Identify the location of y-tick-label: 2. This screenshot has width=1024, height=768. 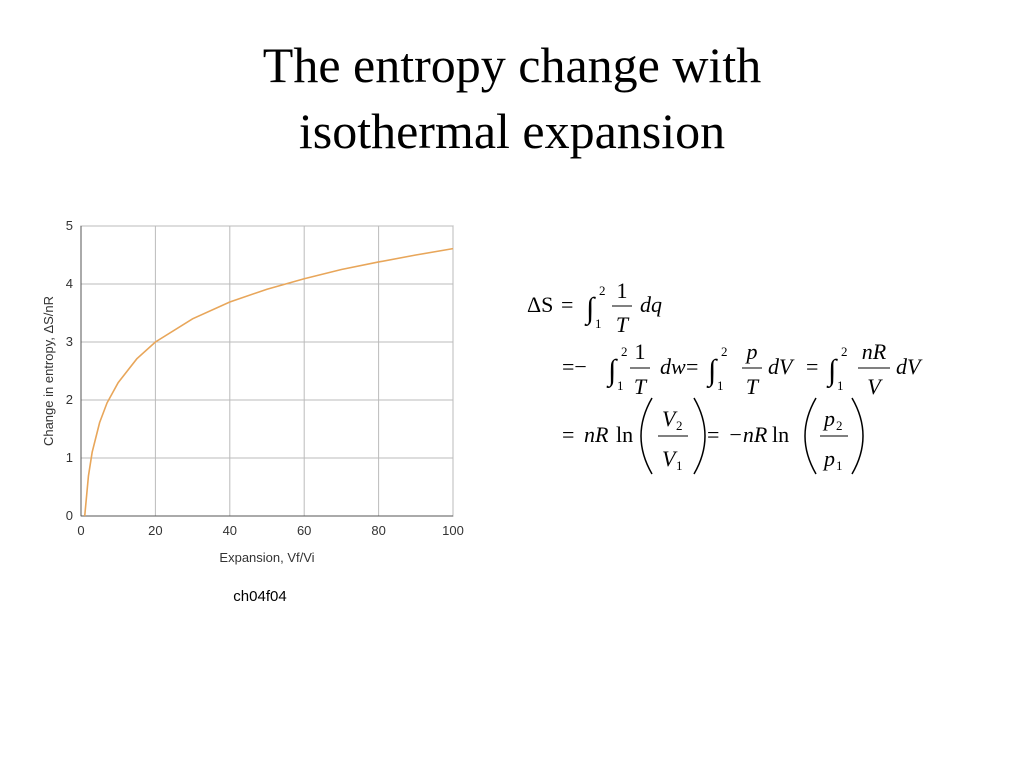
(69, 399).